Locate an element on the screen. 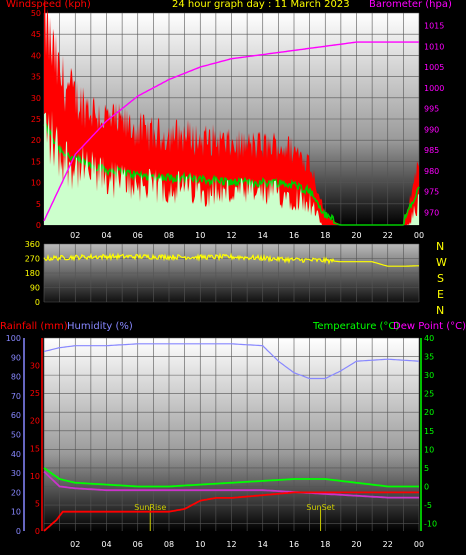 Image resolution: width=466 pixels, height=555 pixels. humidity-axis-label: Humidity (%) is located at coordinates (100, 326).